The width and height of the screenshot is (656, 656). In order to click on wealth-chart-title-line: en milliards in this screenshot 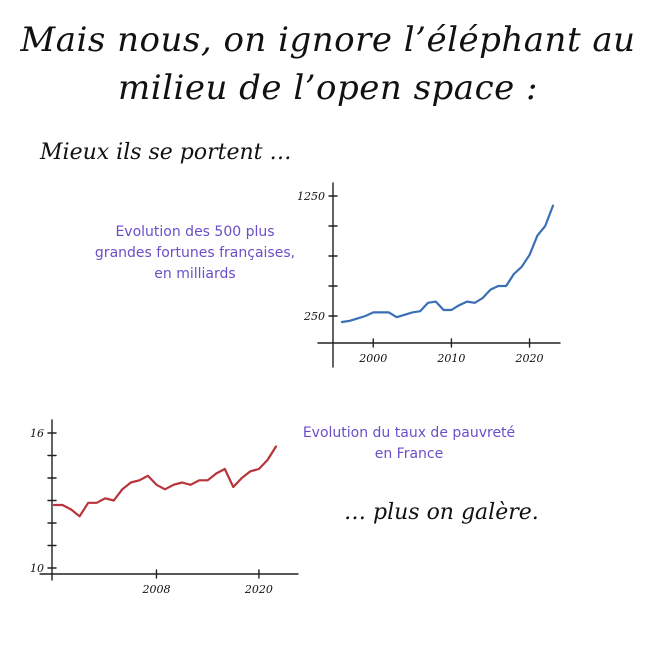, I will do `click(195, 274)`.